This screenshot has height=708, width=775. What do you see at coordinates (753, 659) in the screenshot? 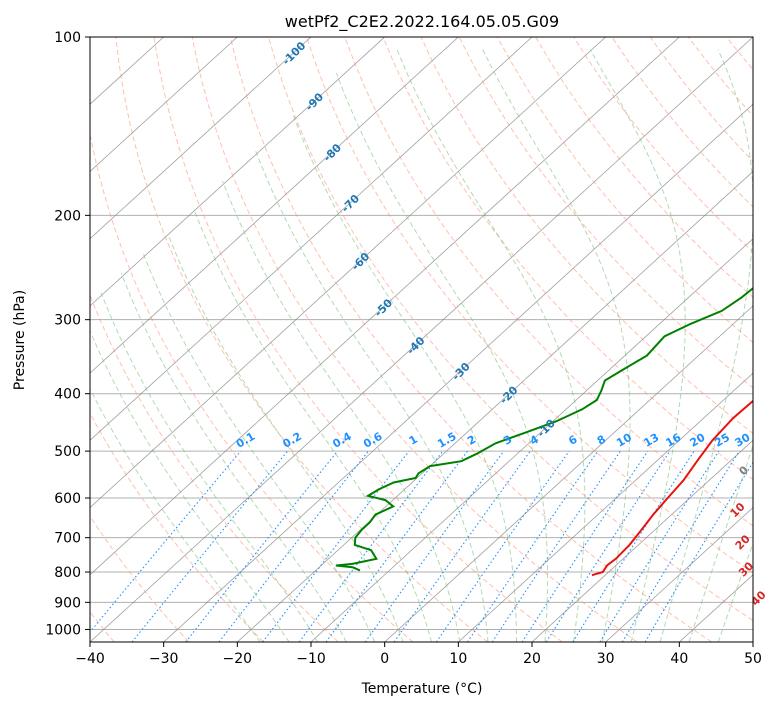
I see `x-tick-label: 50` at bounding box center [753, 659].